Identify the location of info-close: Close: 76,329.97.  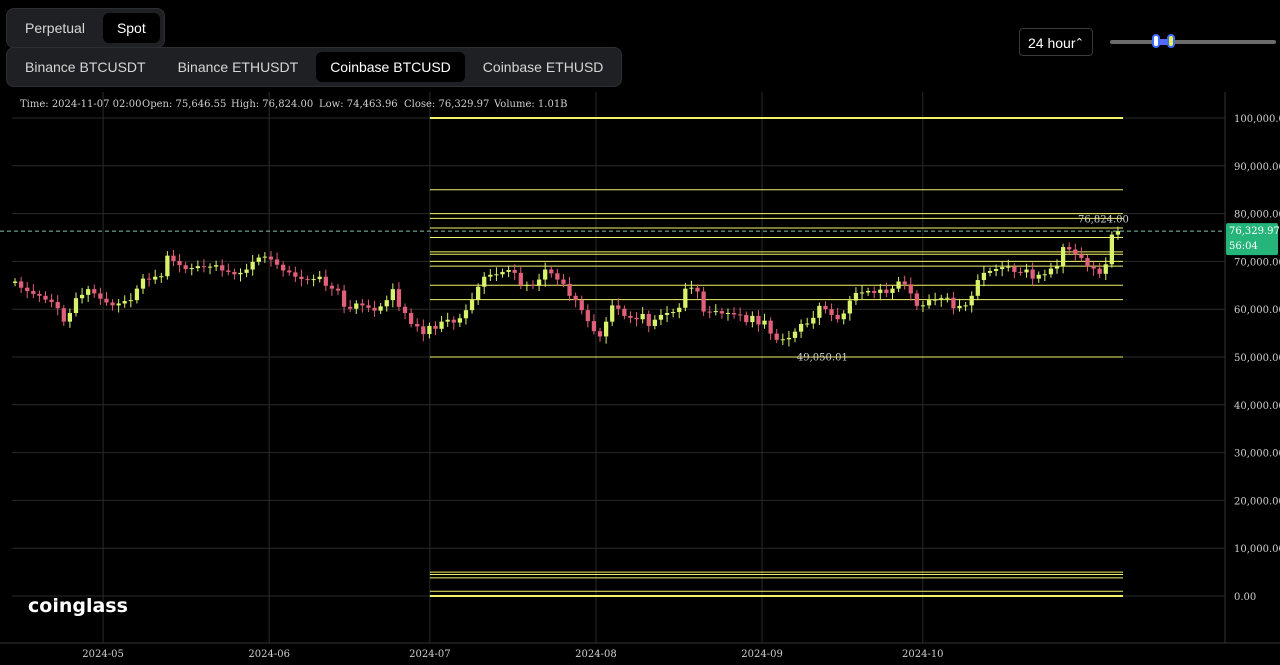
(446, 104).